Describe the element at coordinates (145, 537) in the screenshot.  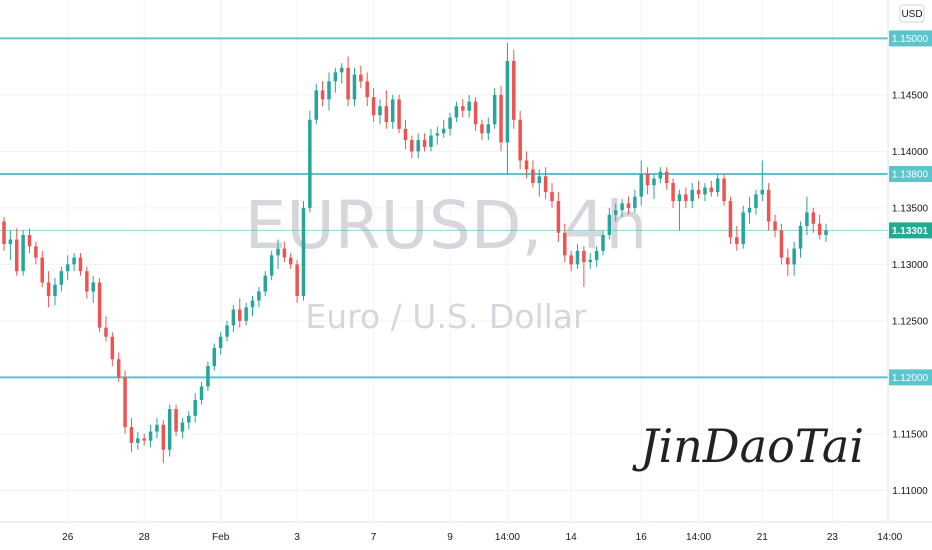
I see `time-axis-label: 28` at that location.